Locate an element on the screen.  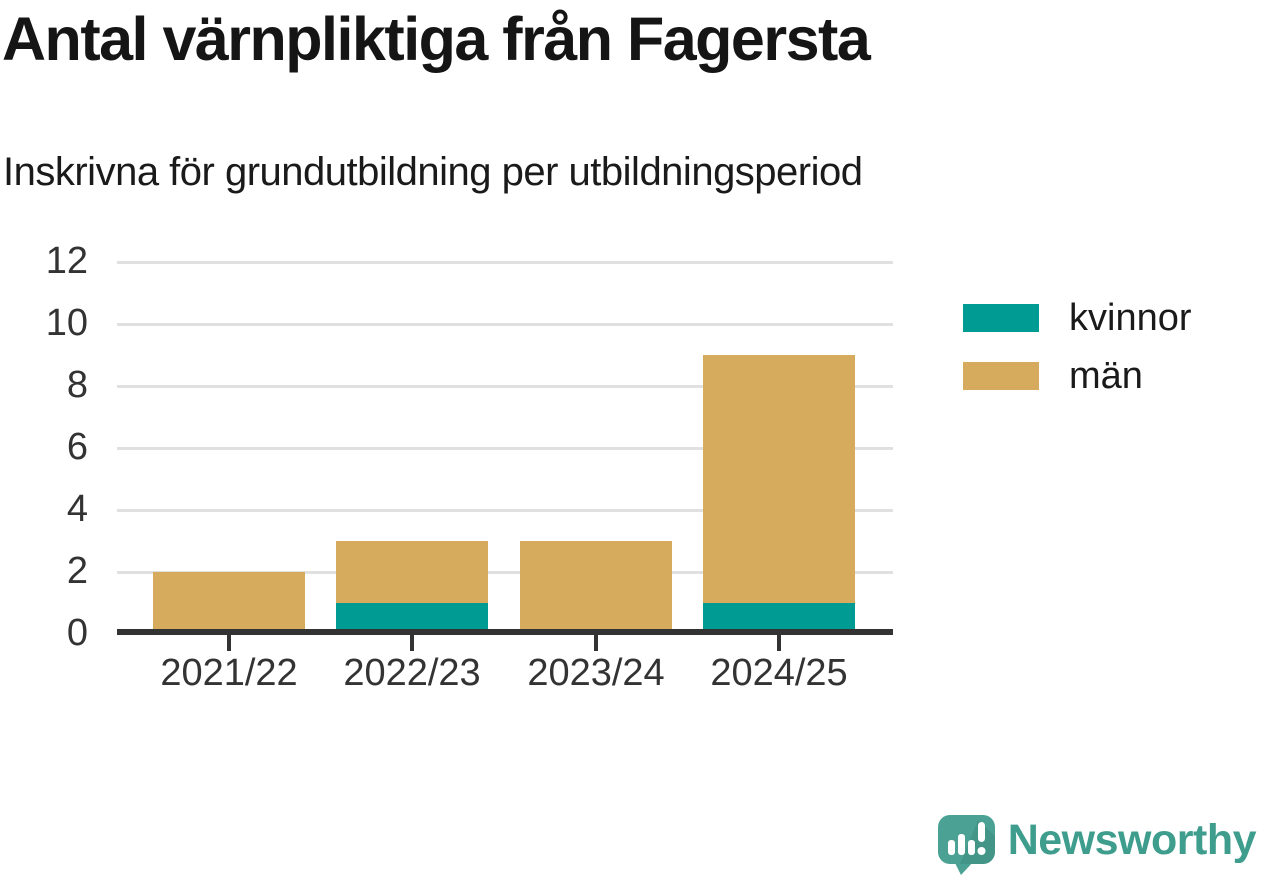
newsworthy-logo-text: Newsworthy is located at coordinates (1132, 839).